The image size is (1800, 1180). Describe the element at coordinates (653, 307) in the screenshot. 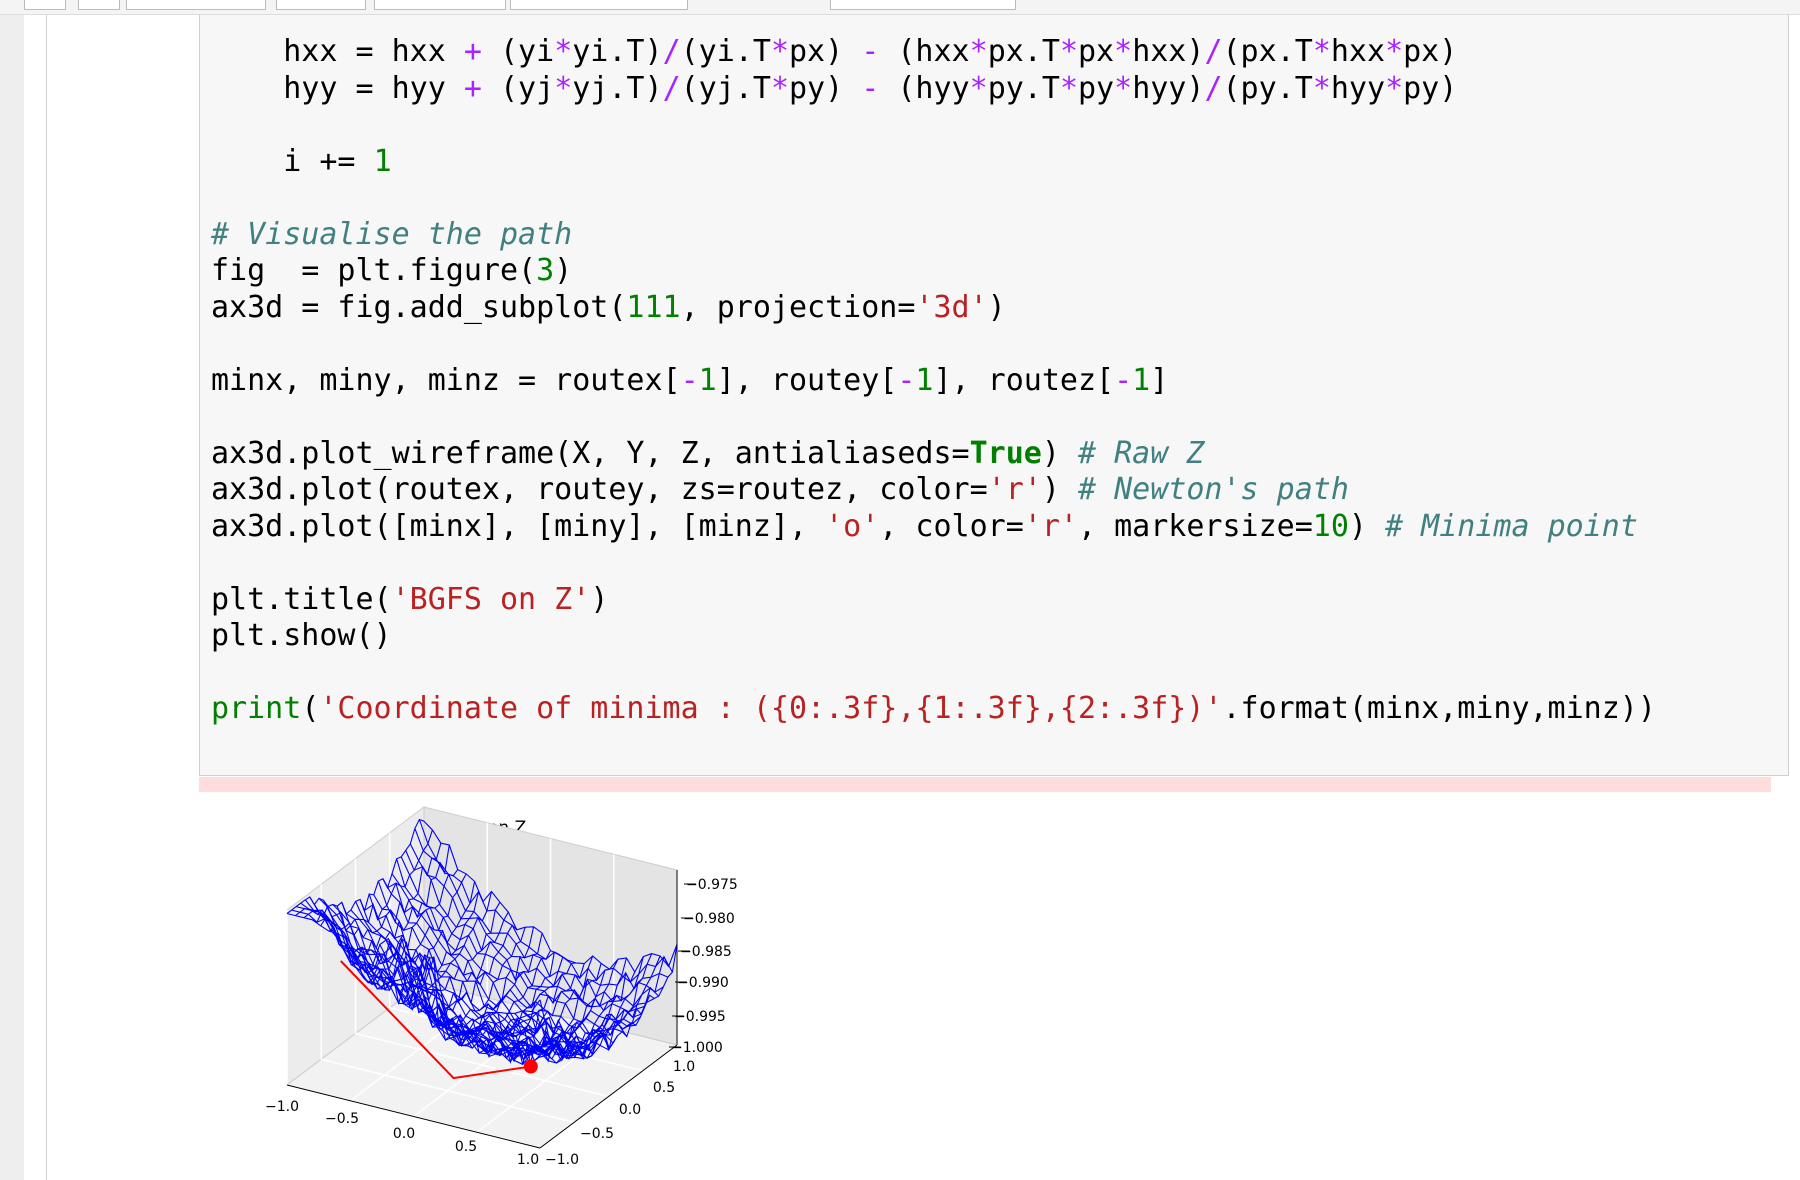

I see `code-token: 111` at that location.